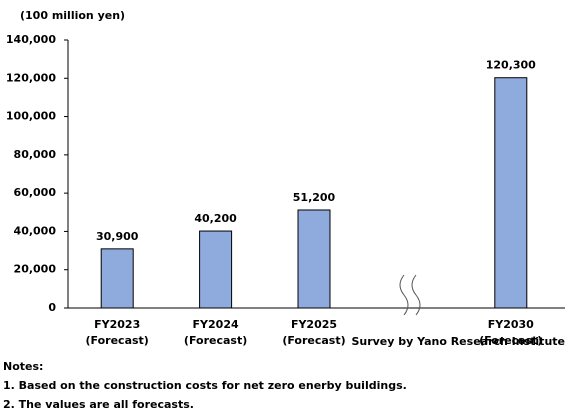 The height and width of the screenshot is (415, 571). Describe the element at coordinates (215, 218) in the screenshot. I see `value-label: 40,200` at that location.